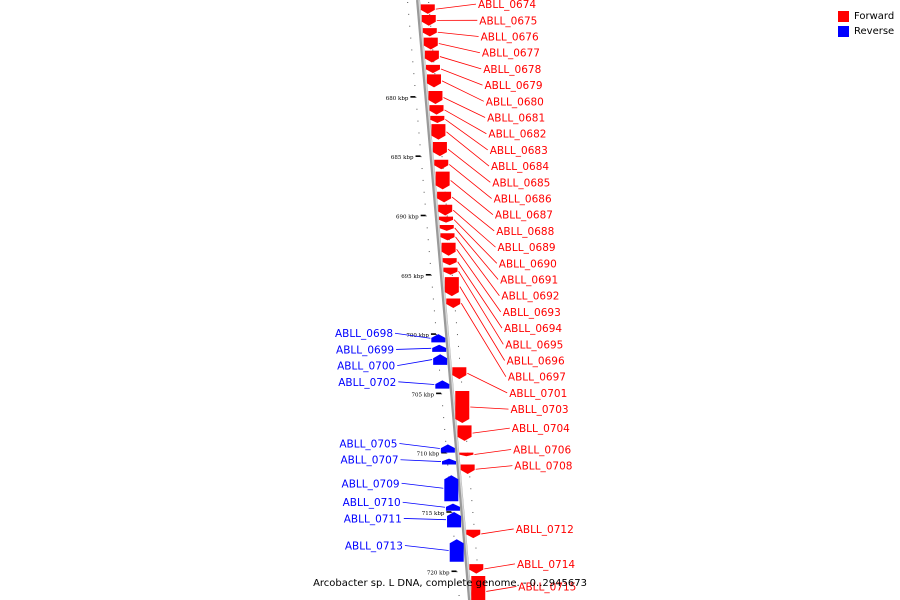 The width and height of the screenshot is (900, 600). Describe the element at coordinates (519, 151) in the screenshot. I see `gene-label-abll_0683: ABLL_0683` at that location.